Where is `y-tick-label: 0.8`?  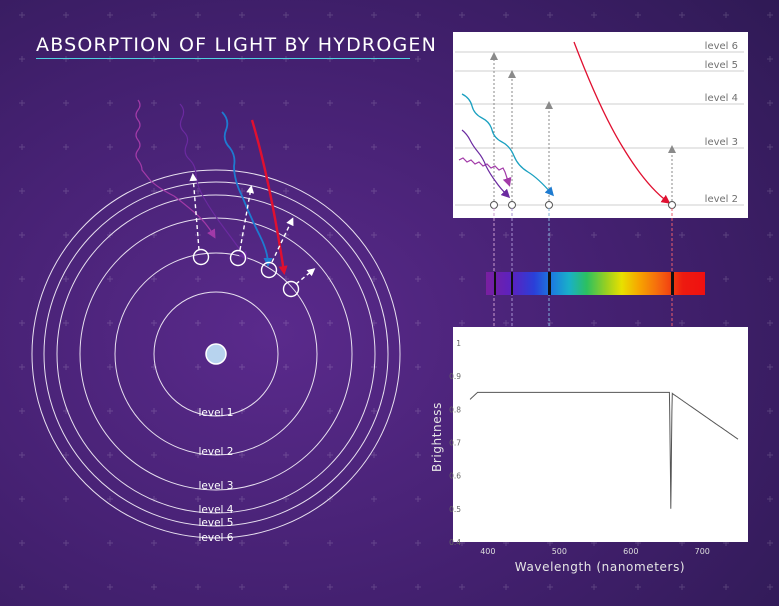
y-tick-label: 0.8 is located at coordinates (455, 409).